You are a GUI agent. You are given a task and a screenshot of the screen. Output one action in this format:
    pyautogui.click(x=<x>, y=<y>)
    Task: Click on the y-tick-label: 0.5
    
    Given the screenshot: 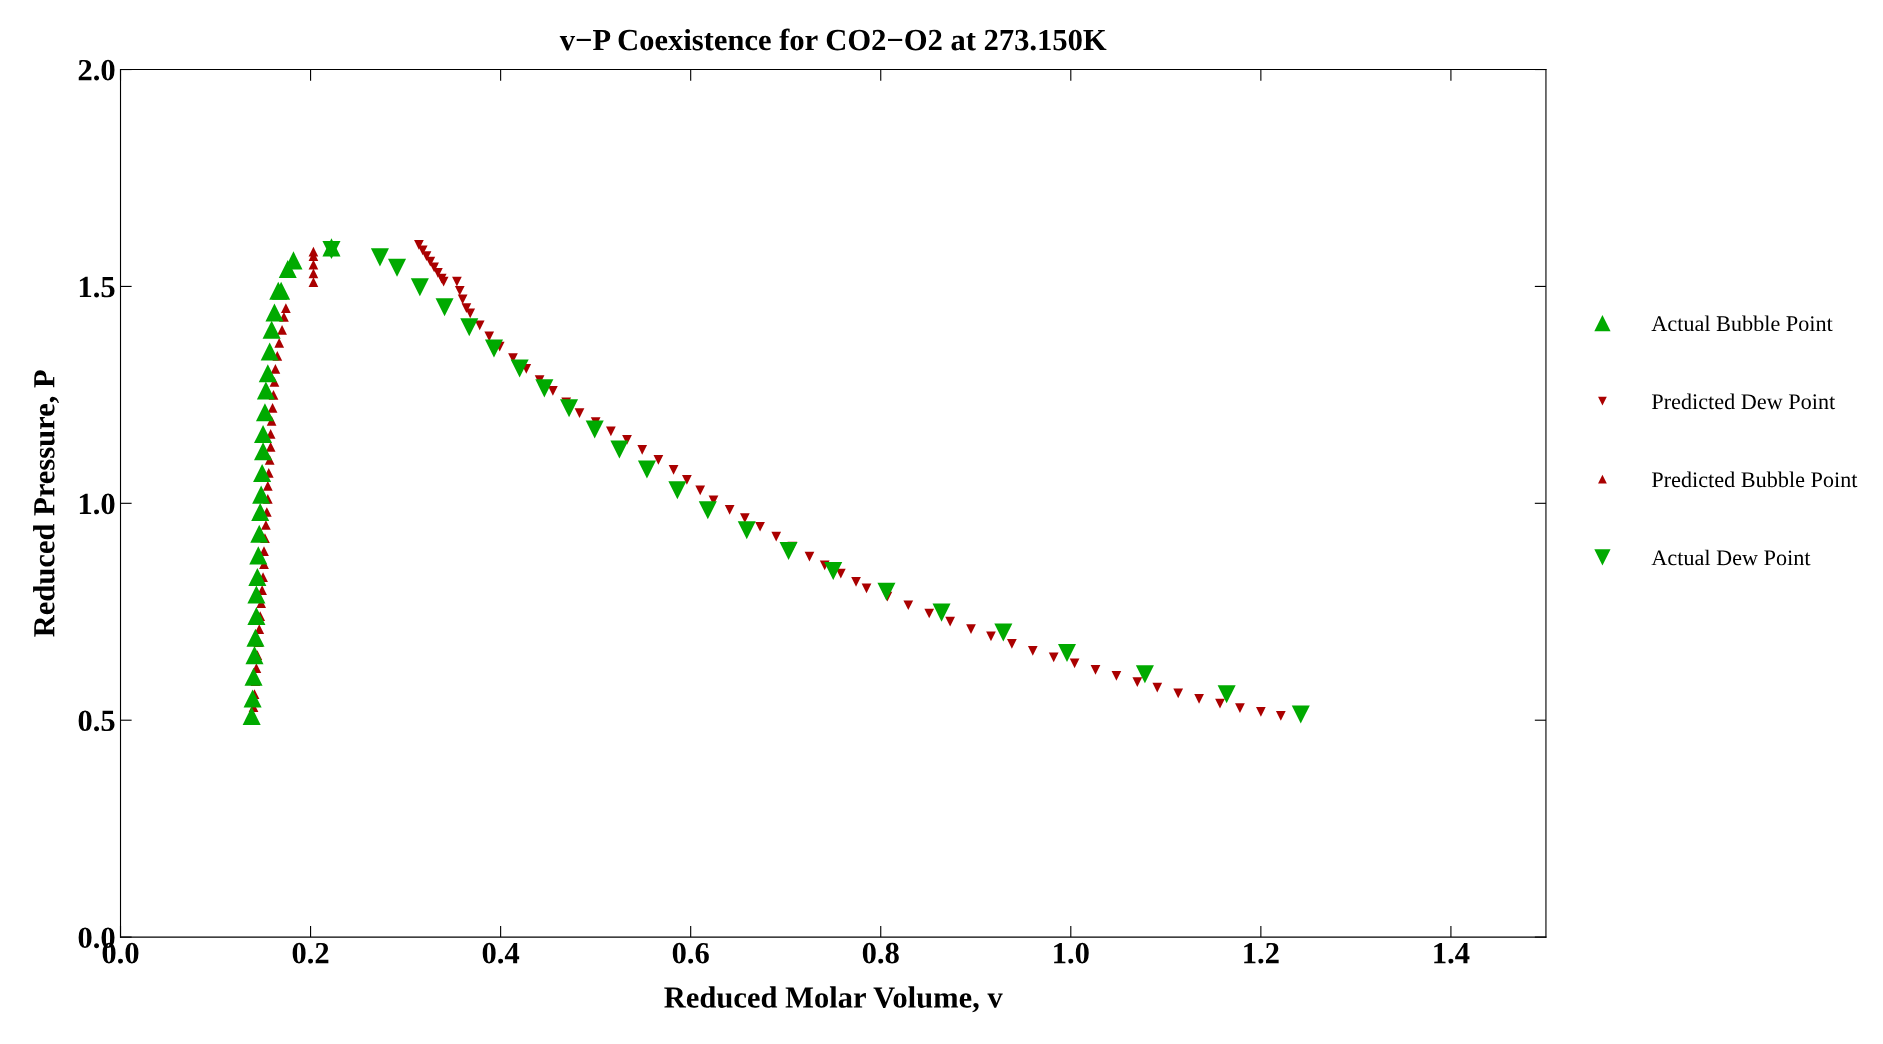 What is the action you would take?
    pyautogui.click(x=96, y=721)
    